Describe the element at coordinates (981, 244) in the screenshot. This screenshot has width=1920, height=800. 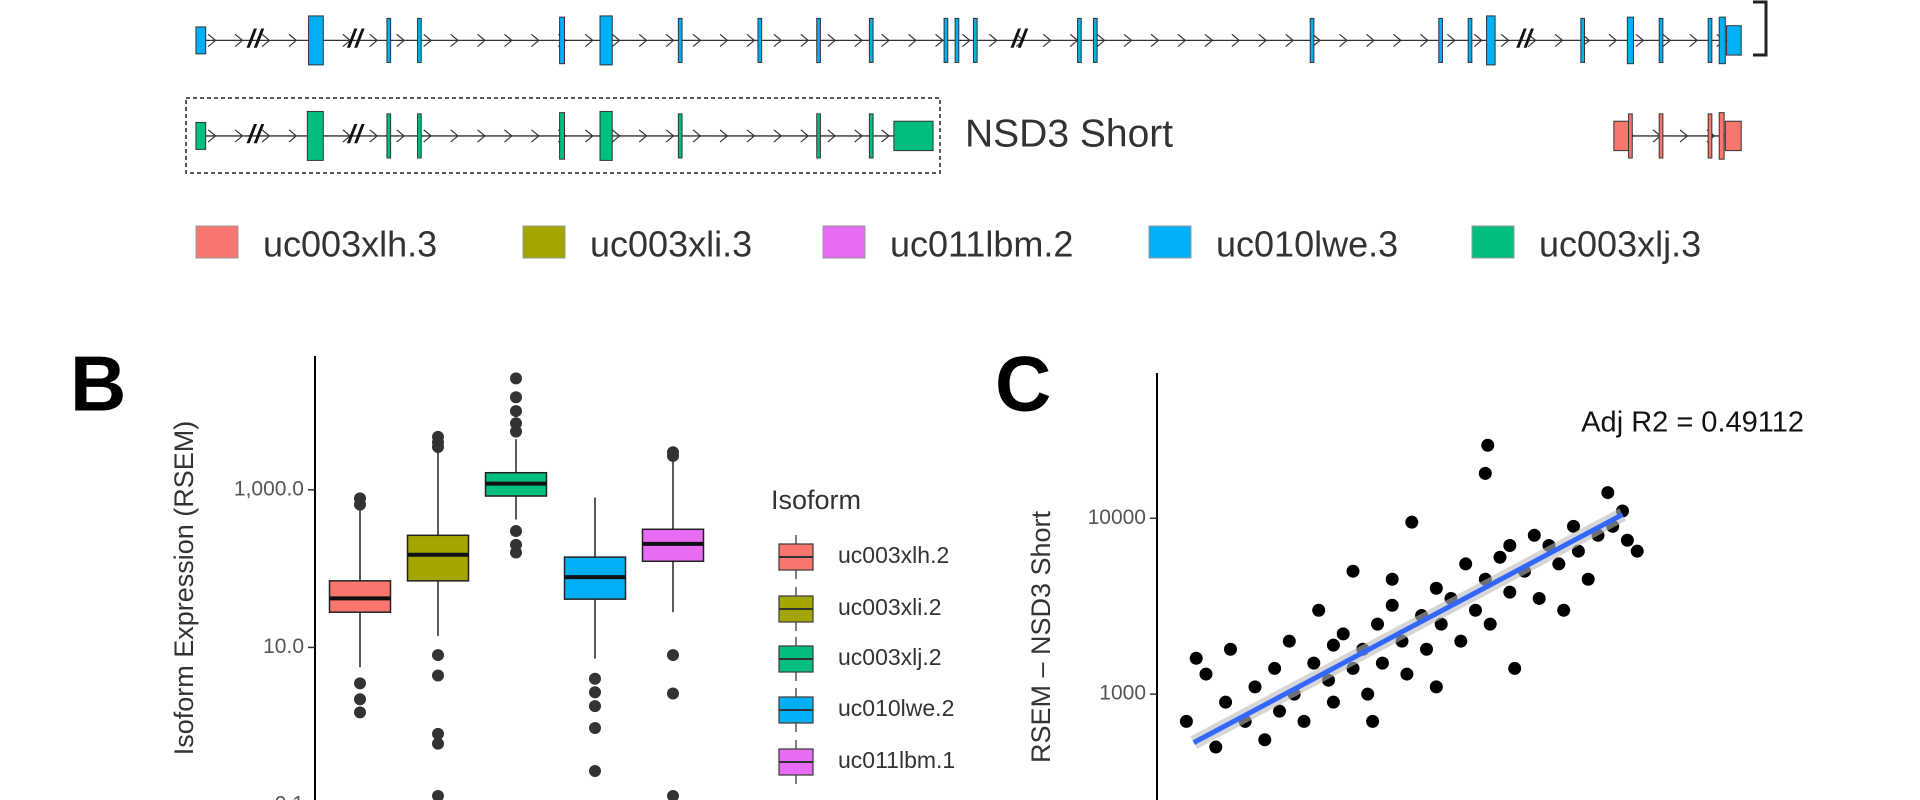
I see `legend-label: uc011lbm.2` at that location.